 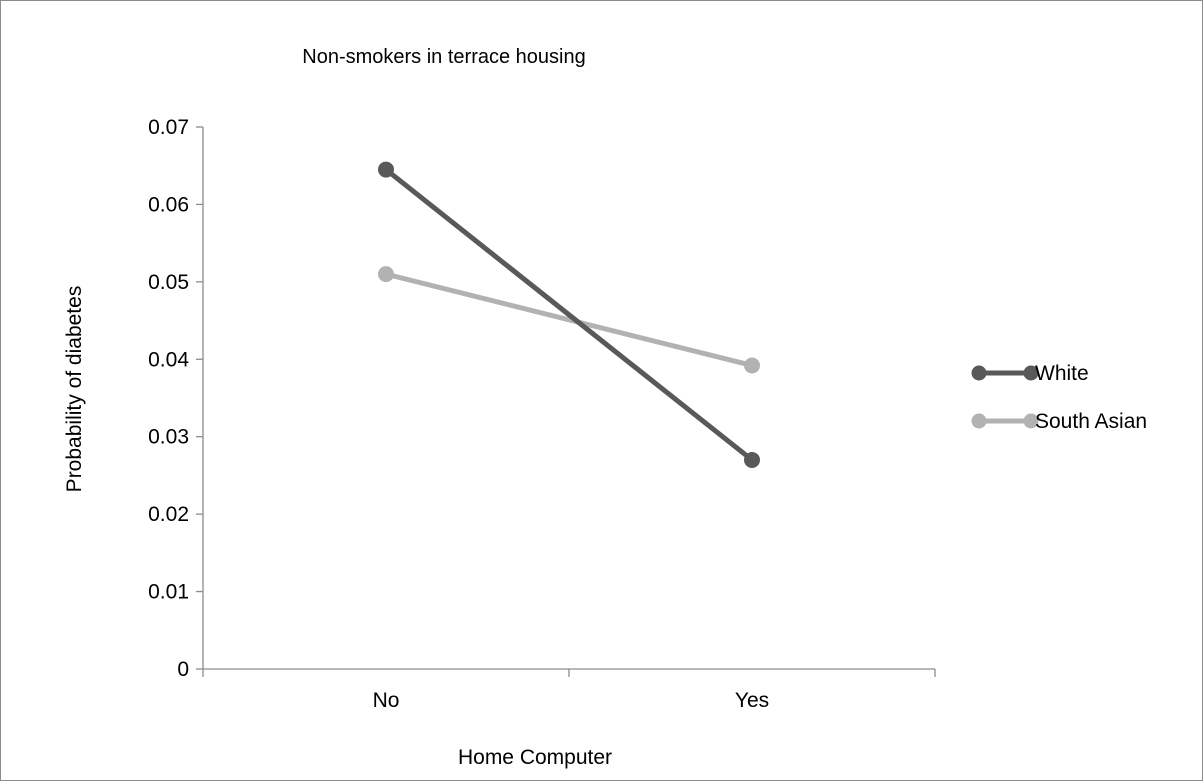 I want to click on y-tick-label: 0.07, so click(x=168, y=127).